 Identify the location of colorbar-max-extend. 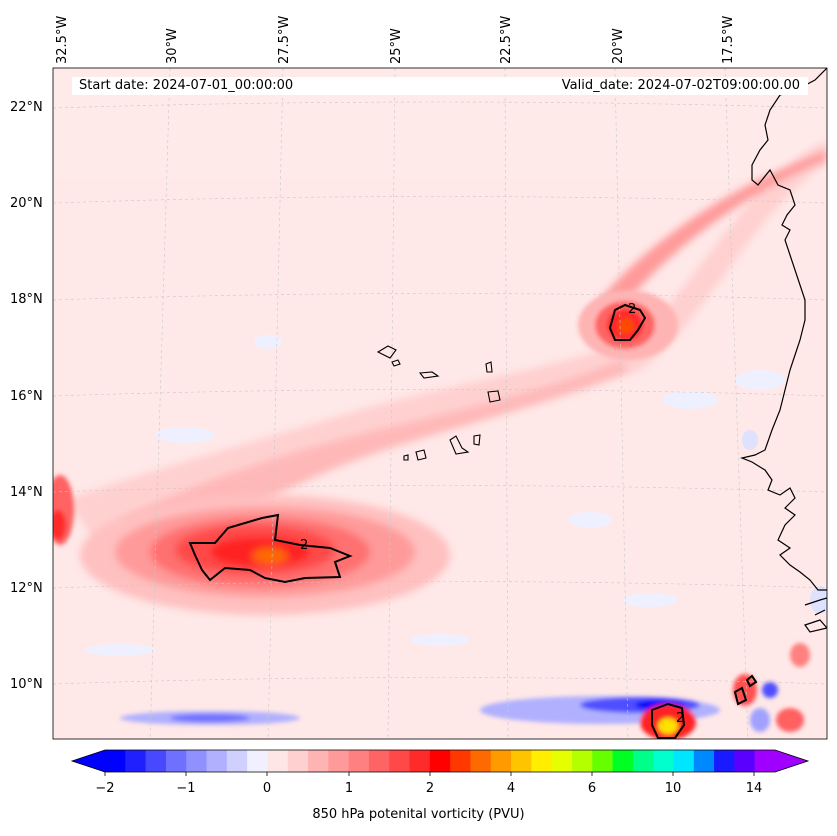
(791, 761).